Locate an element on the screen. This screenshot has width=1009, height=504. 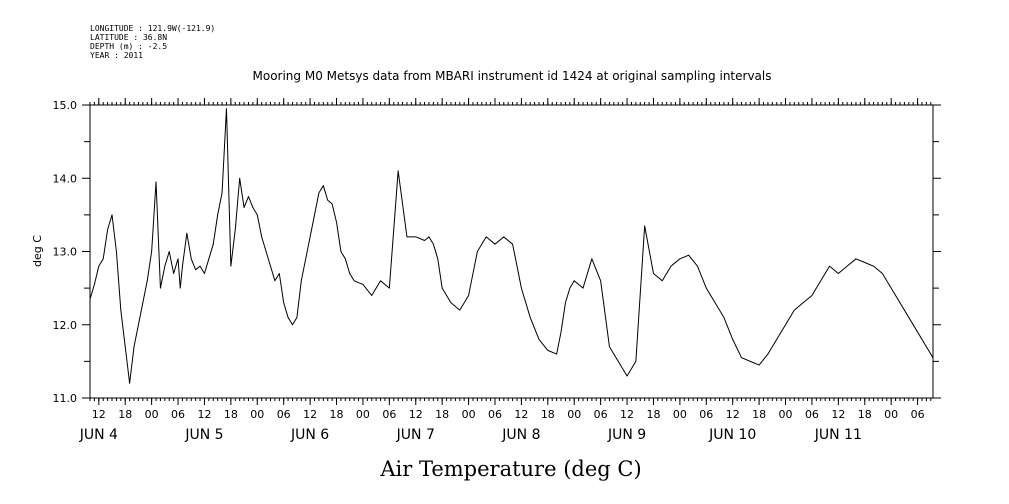
x-date-label: JUN 6 is located at coordinates (309, 435).